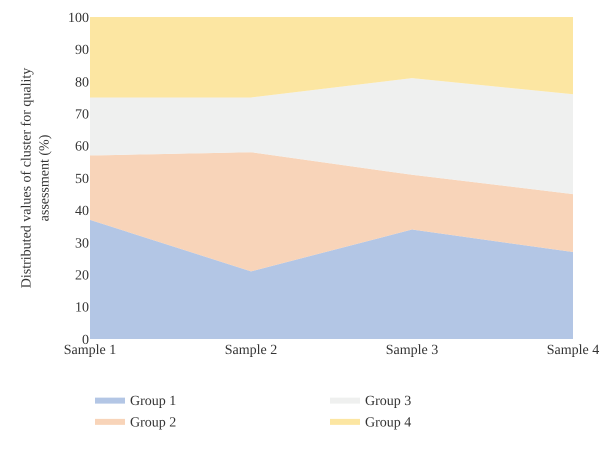 The image size is (609, 449). What do you see at coordinates (388, 422) in the screenshot?
I see `legend-label: Group 4` at bounding box center [388, 422].